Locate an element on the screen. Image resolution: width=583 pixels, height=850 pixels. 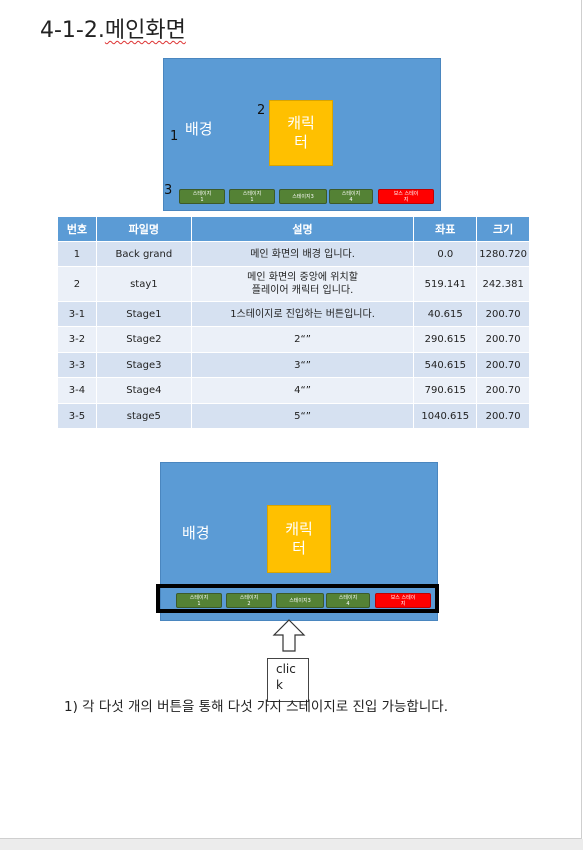
cell-filename: Stage4 is located at coordinates (143, 390).